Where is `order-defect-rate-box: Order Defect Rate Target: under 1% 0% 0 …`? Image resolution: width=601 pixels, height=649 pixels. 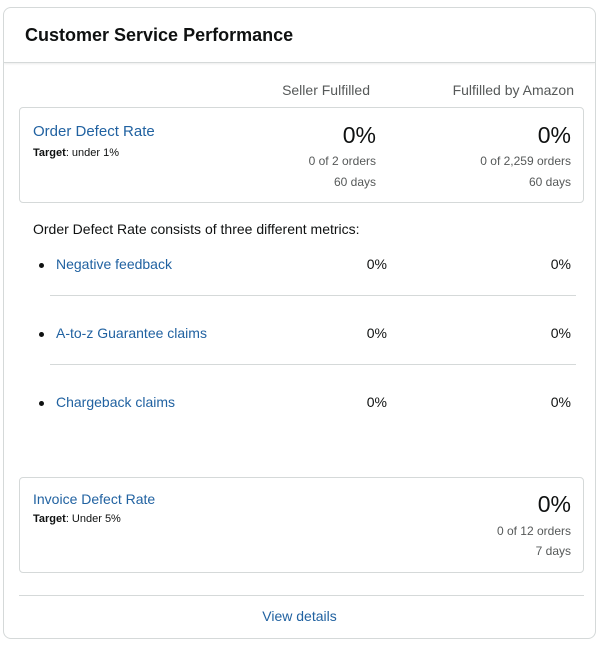
order-defect-rate-box: Order Defect Rate Target: under 1% 0% 0 … is located at coordinates (301, 155).